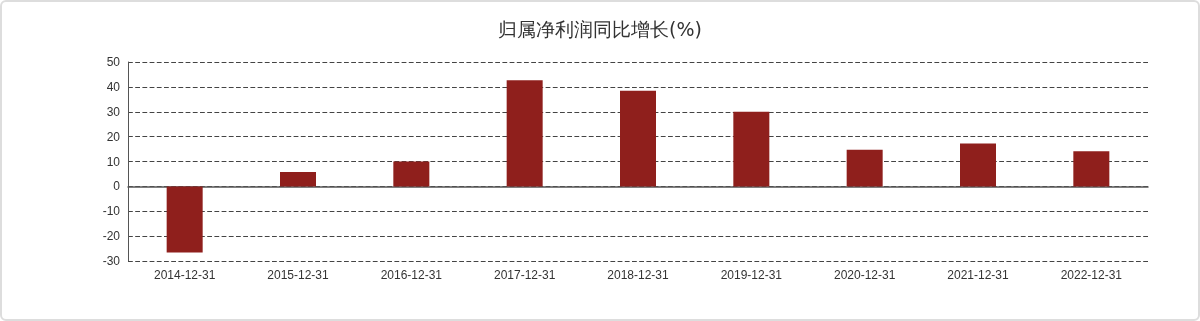 This screenshot has width=1200, height=321. I want to click on x-tick-label: 2018-12-31, so click(638, 275).